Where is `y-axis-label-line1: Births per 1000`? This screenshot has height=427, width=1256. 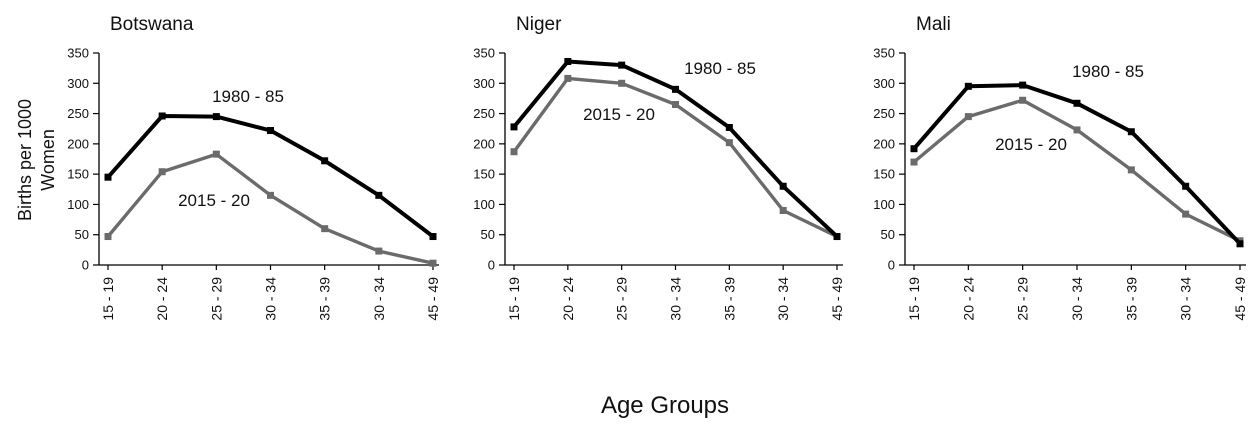 y-axis-label-line1: Births per 1000 is located at coordinates (25, 160).